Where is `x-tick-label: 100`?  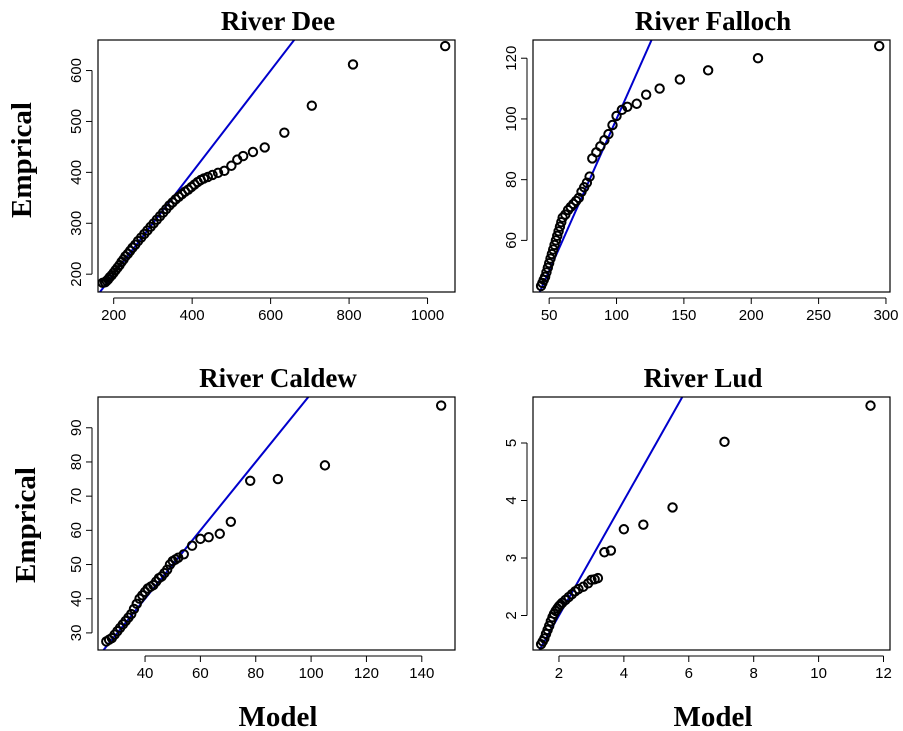 x-tick-label: 100 is located at coordinates (311, 673).